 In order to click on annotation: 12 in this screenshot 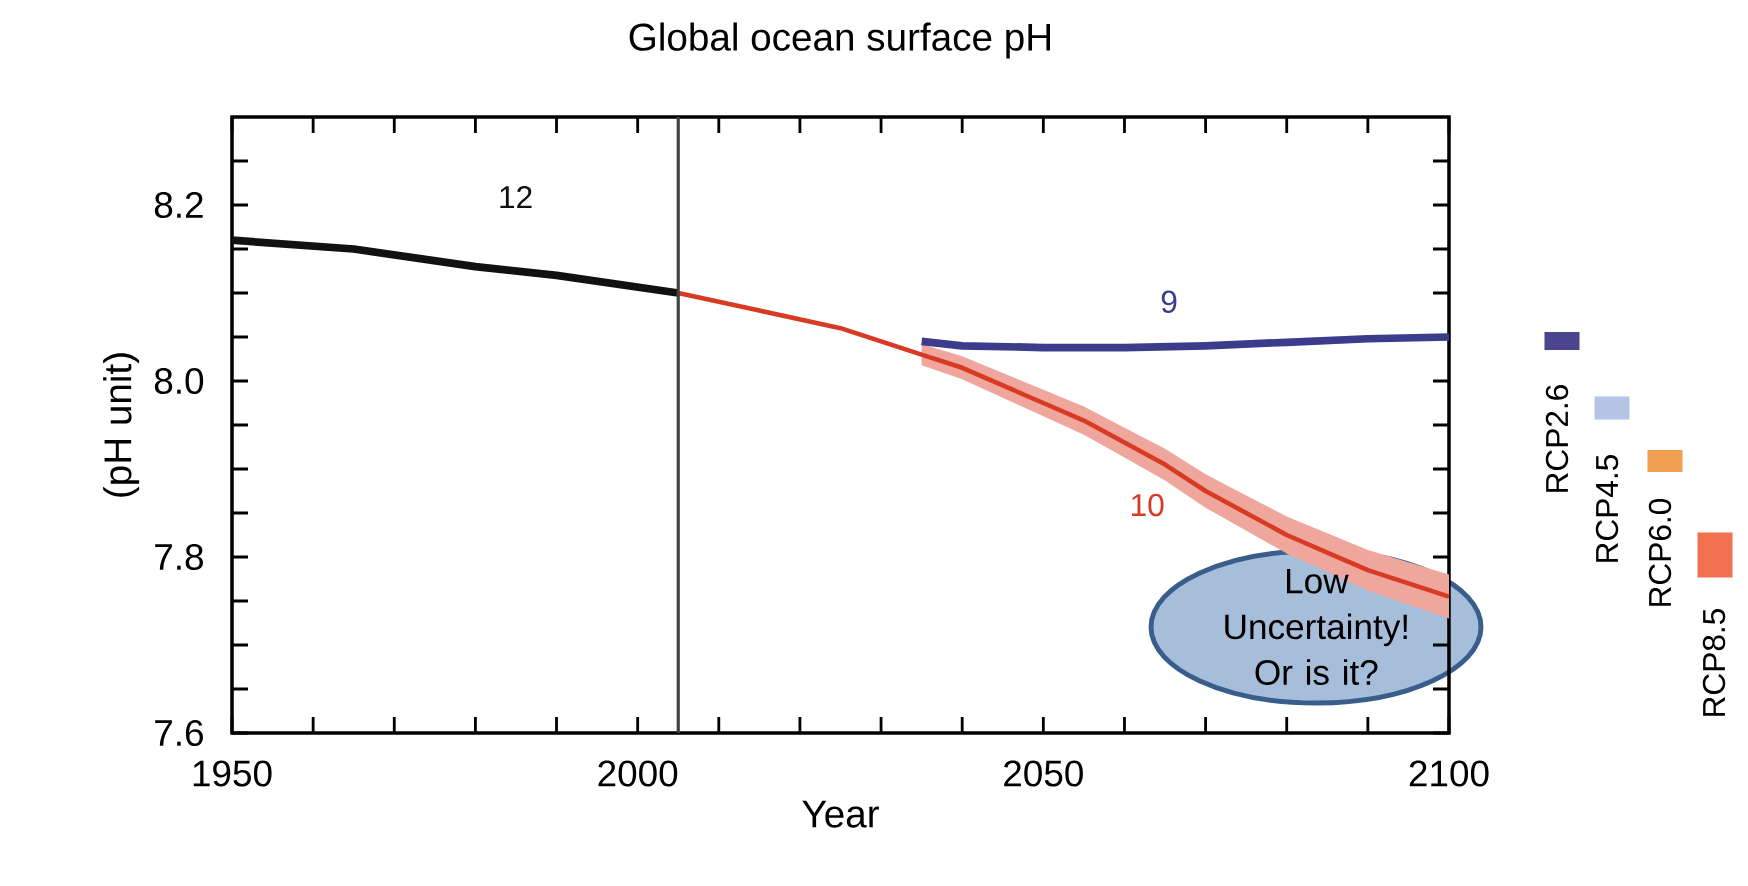, I will do `click(516, 197)`.